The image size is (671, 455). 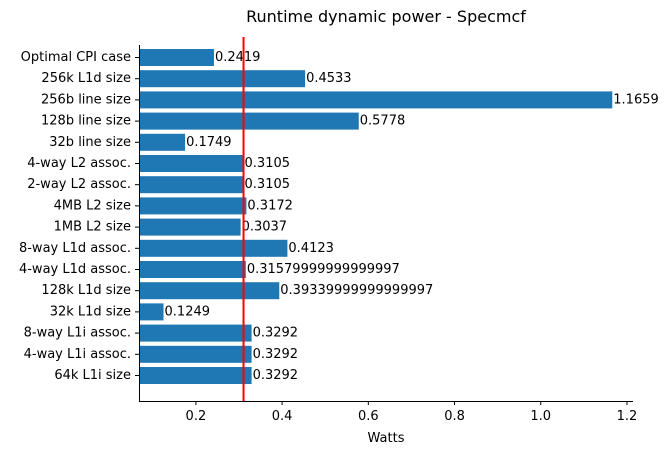 What do you see at coordinates (270, 205) in the screenshot?
I see `data-label: 0.3172` at bounding box center [270, 205].